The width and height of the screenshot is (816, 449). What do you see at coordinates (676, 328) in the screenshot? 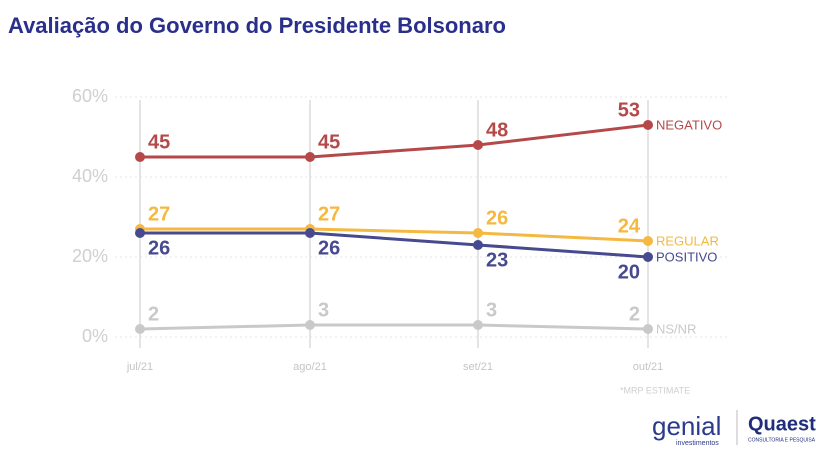
I see `legend-label: NS/NR` at bounding box center [676, 328].